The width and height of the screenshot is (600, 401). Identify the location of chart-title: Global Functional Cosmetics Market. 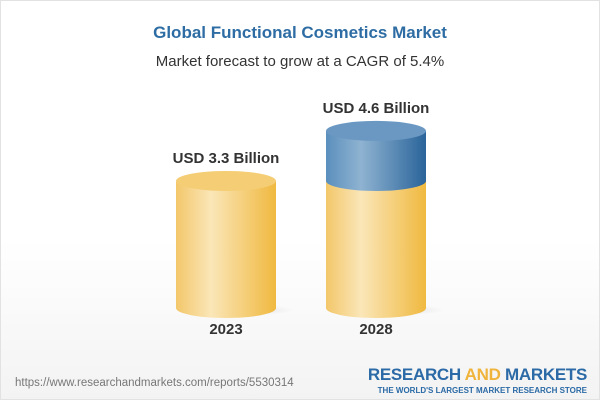
(300, 32).